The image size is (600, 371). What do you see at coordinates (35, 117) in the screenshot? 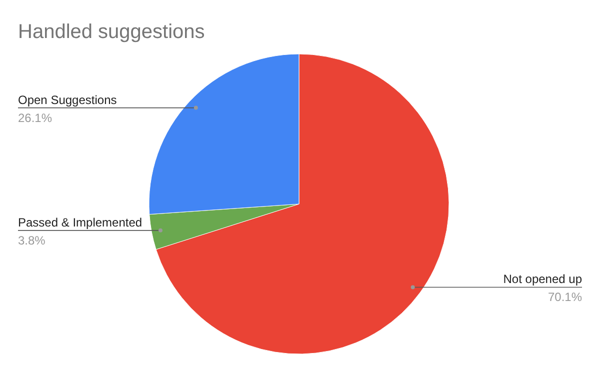
I see `data-label: 26.1%` at bounding box center [35, 117].